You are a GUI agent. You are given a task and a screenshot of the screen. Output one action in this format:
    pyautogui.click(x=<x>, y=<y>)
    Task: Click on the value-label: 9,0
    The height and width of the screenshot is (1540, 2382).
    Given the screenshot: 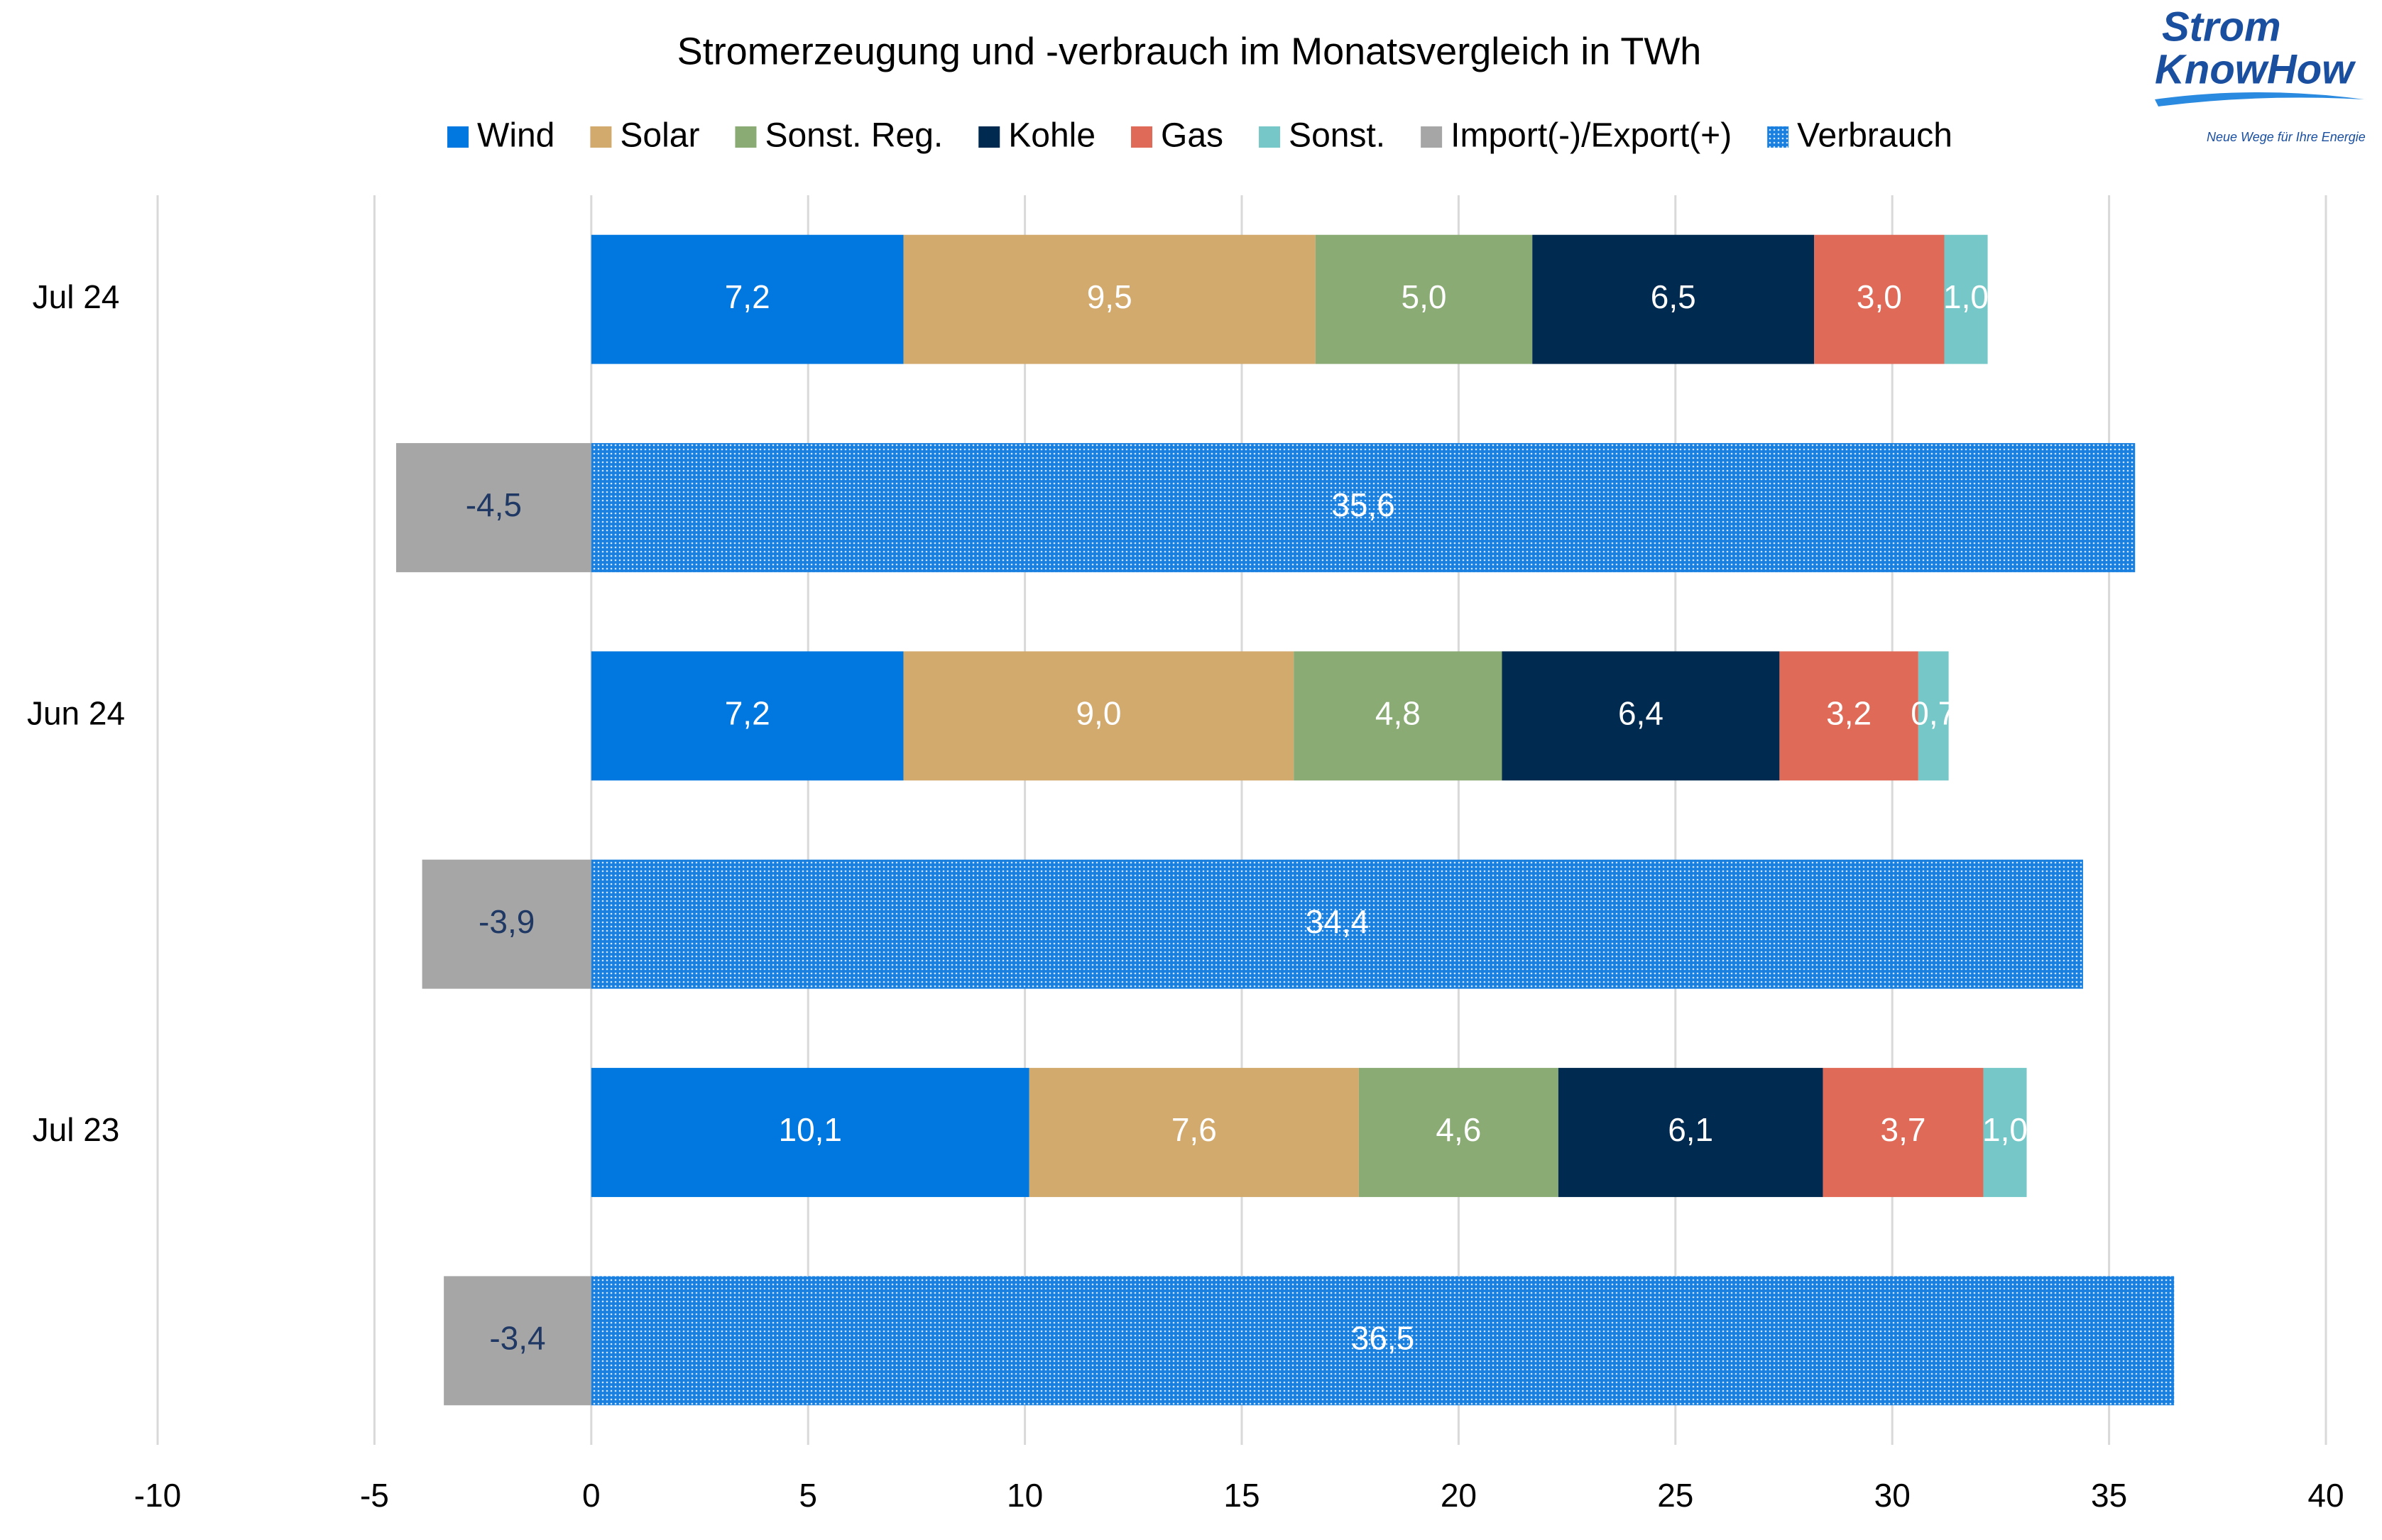 What is the action you would take?
    pyautogui.click(x=1098, y=712)
    